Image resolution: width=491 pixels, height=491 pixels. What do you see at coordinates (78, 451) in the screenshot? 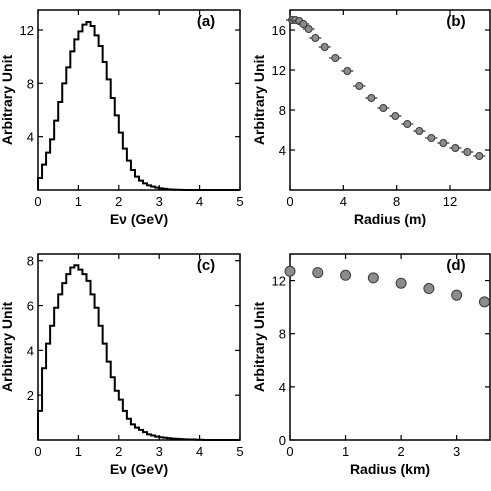
I see `panel-c-x-tick-label: 1` at bounding box center [78, 451].